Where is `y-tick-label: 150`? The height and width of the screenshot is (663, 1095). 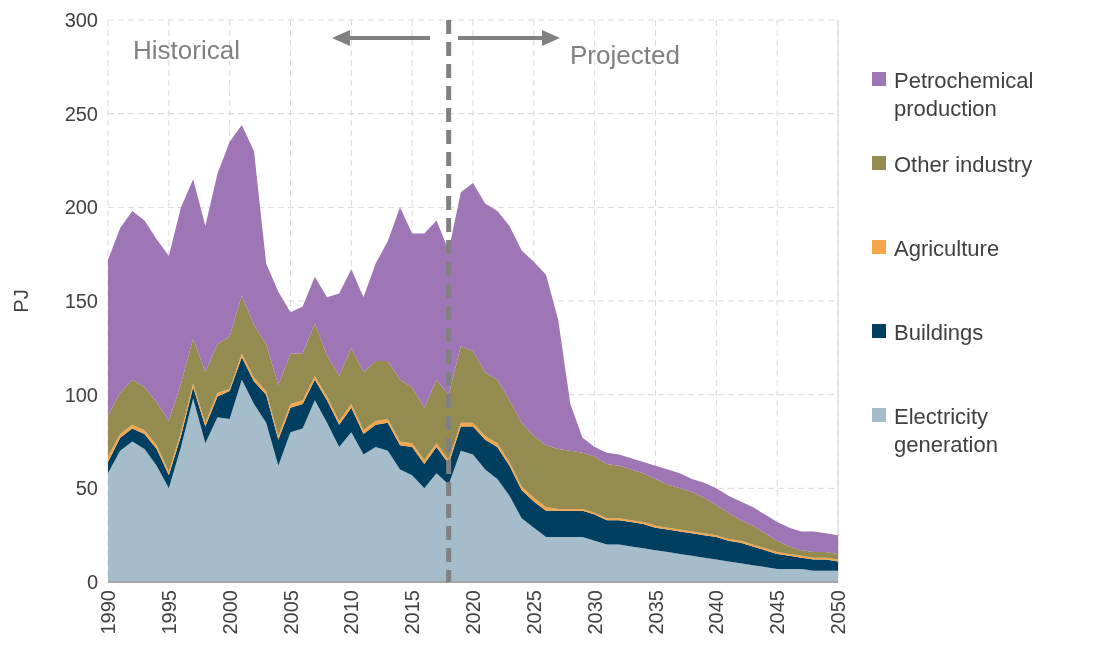
y-tick-label: 150 is located at coordinates (81, 301).